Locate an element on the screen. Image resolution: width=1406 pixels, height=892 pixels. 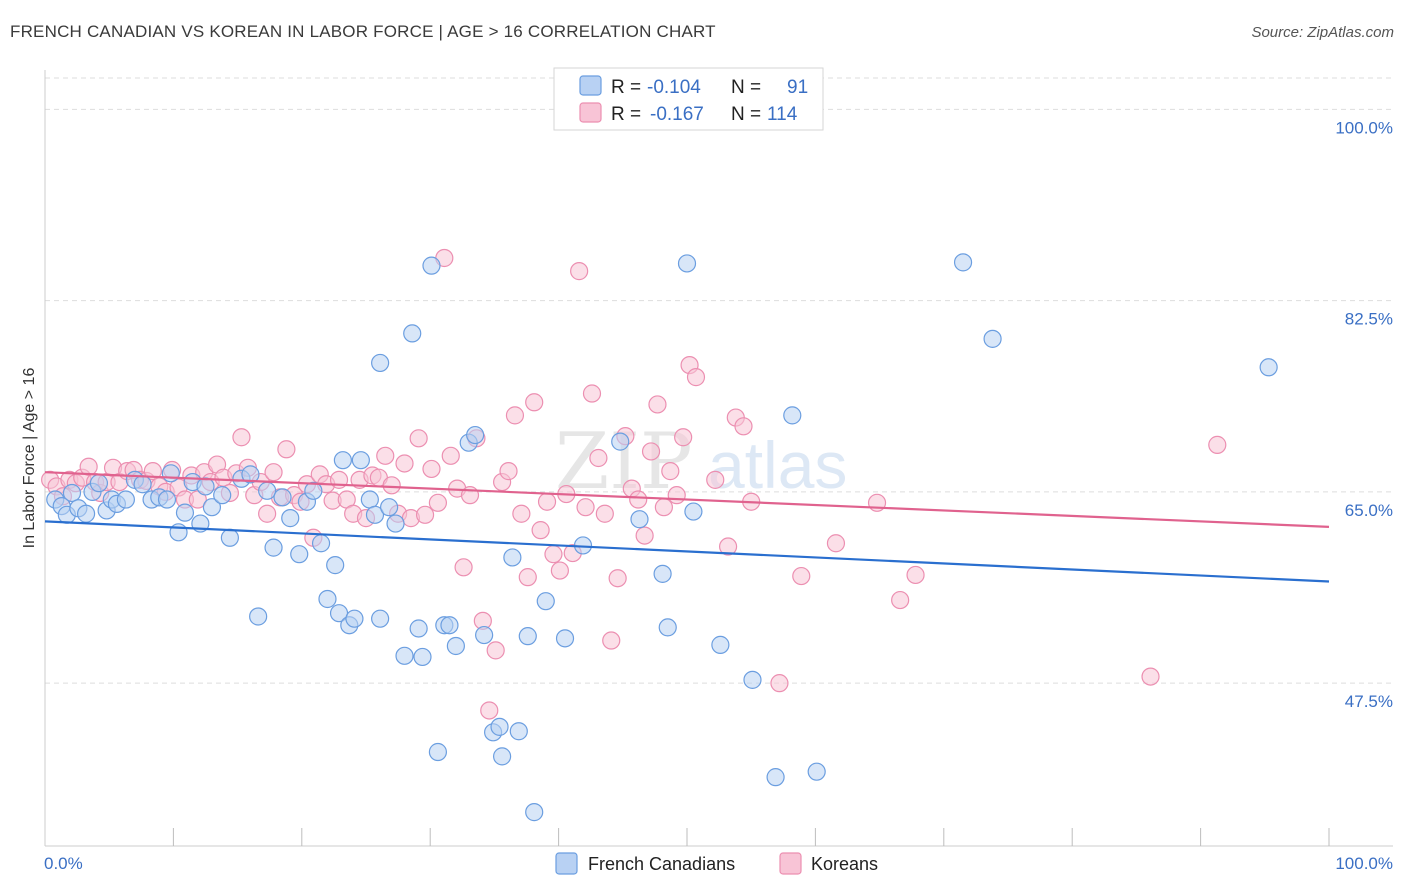
y-tick-label: 65.0% is located at coordinates (1369, 510).